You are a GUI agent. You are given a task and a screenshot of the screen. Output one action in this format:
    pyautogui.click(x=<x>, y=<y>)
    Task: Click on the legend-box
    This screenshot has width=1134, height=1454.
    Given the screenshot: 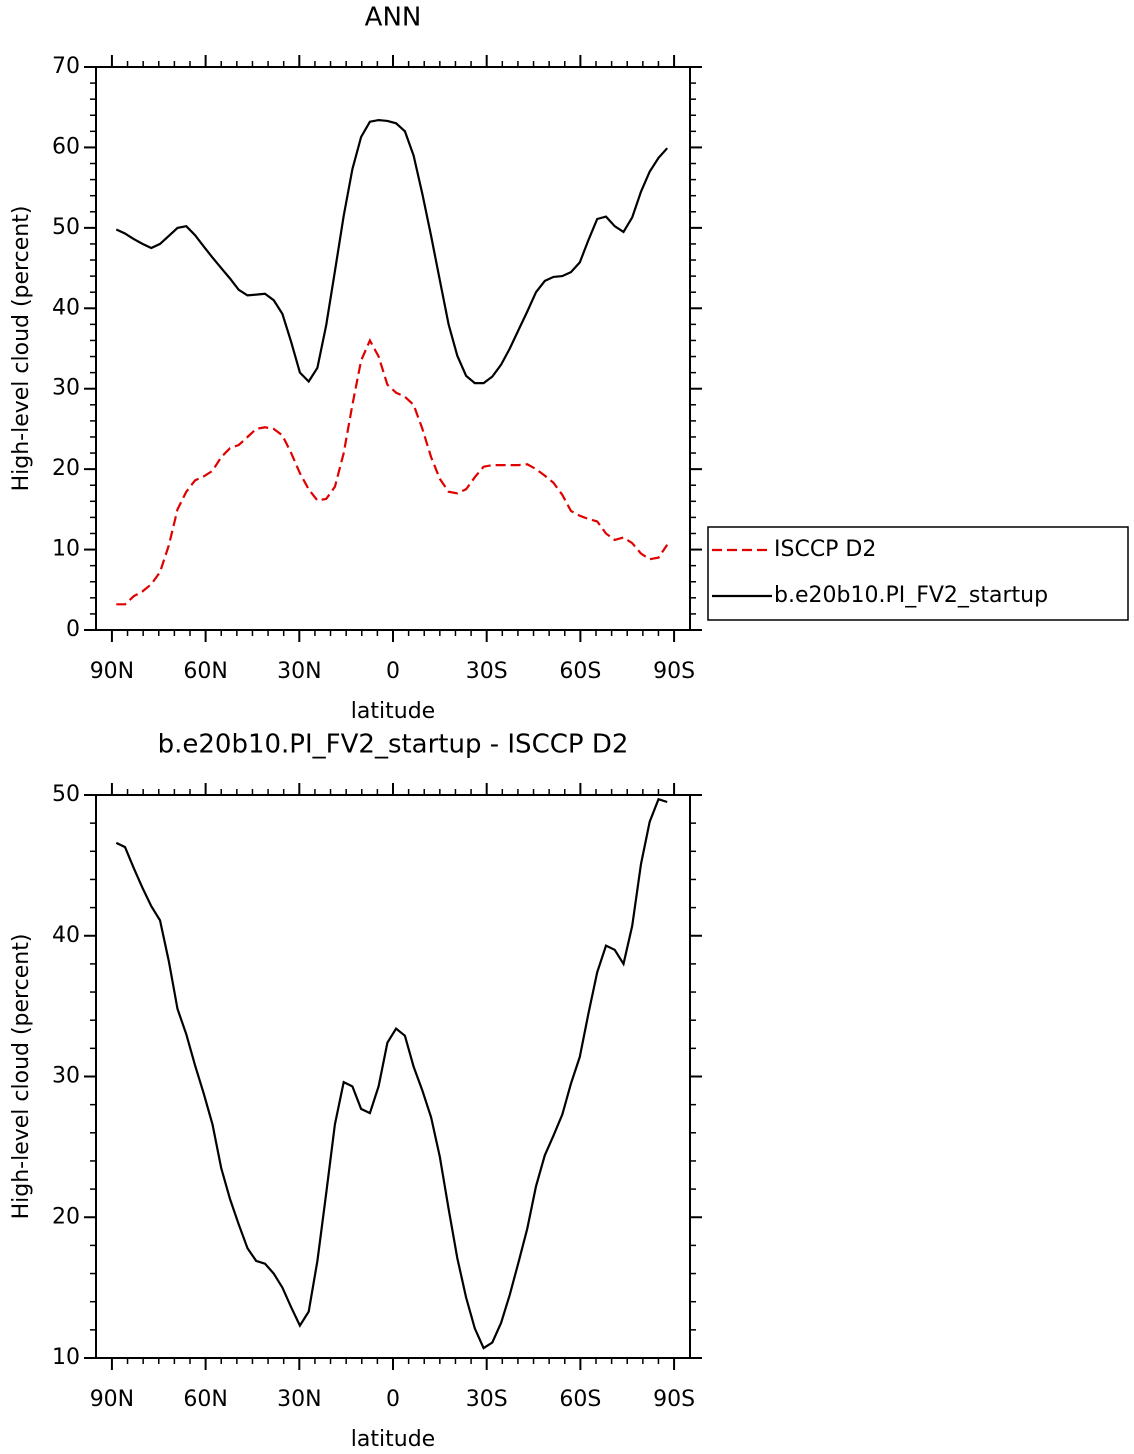 What is the action you would take?
    pyautogui.click(x=918, y=573)
    